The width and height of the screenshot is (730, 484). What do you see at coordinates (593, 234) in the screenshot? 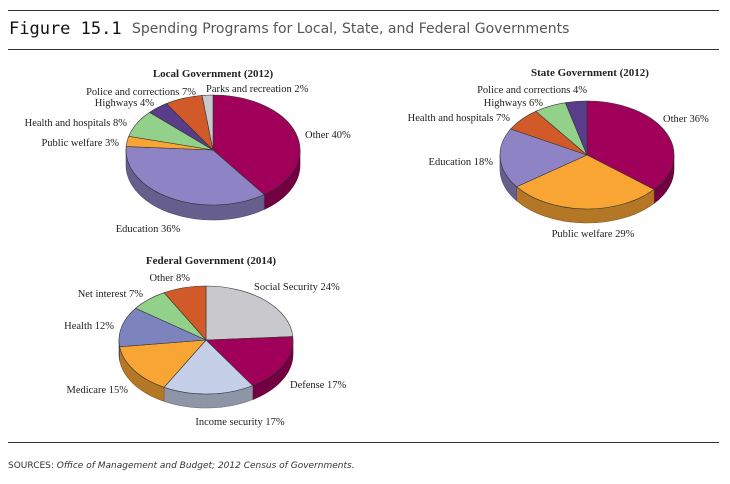
I see `pie-label-2-2: Public welfare 29%` at bounding box center [593, 234].